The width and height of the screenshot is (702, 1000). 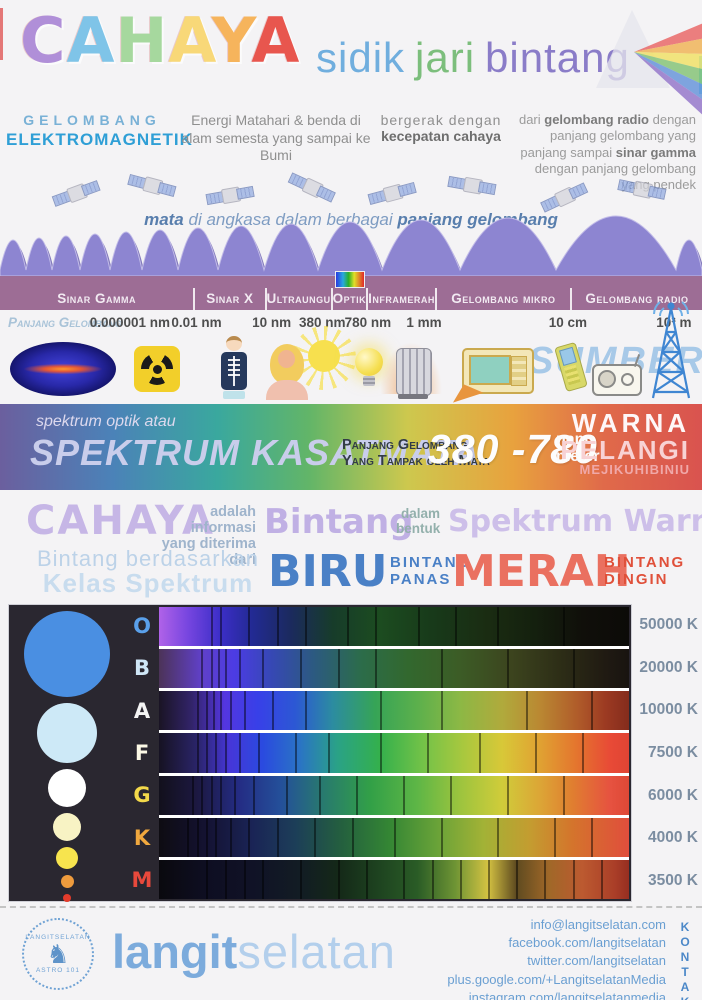 What do you see at coordinates (402, 299) in the screenshot?
I see `em-band-inframerah: Inframerah` at bounding box center [402, 299].